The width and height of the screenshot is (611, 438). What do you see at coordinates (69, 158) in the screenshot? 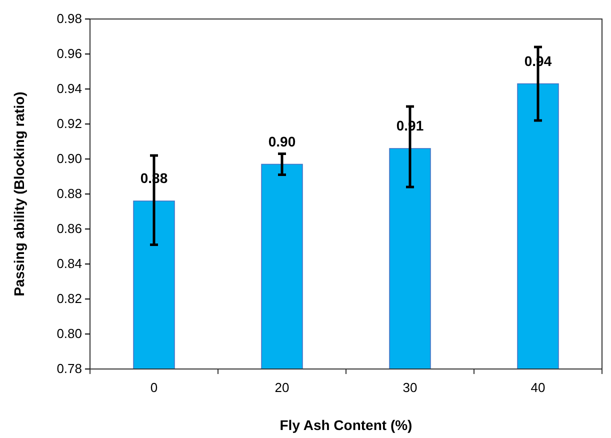
I see `y-tick-label: 0.90` at bounding box center [69, 158].